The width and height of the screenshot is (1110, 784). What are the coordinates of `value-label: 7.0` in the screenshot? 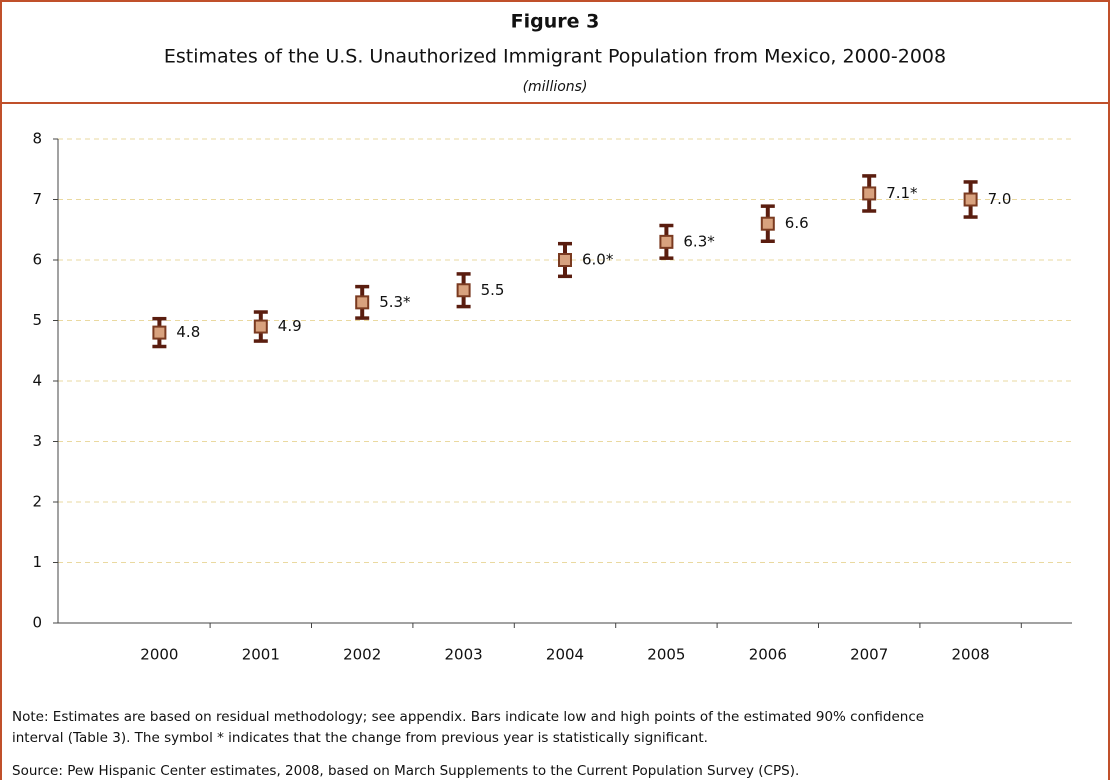 It's located at (1000, 199).